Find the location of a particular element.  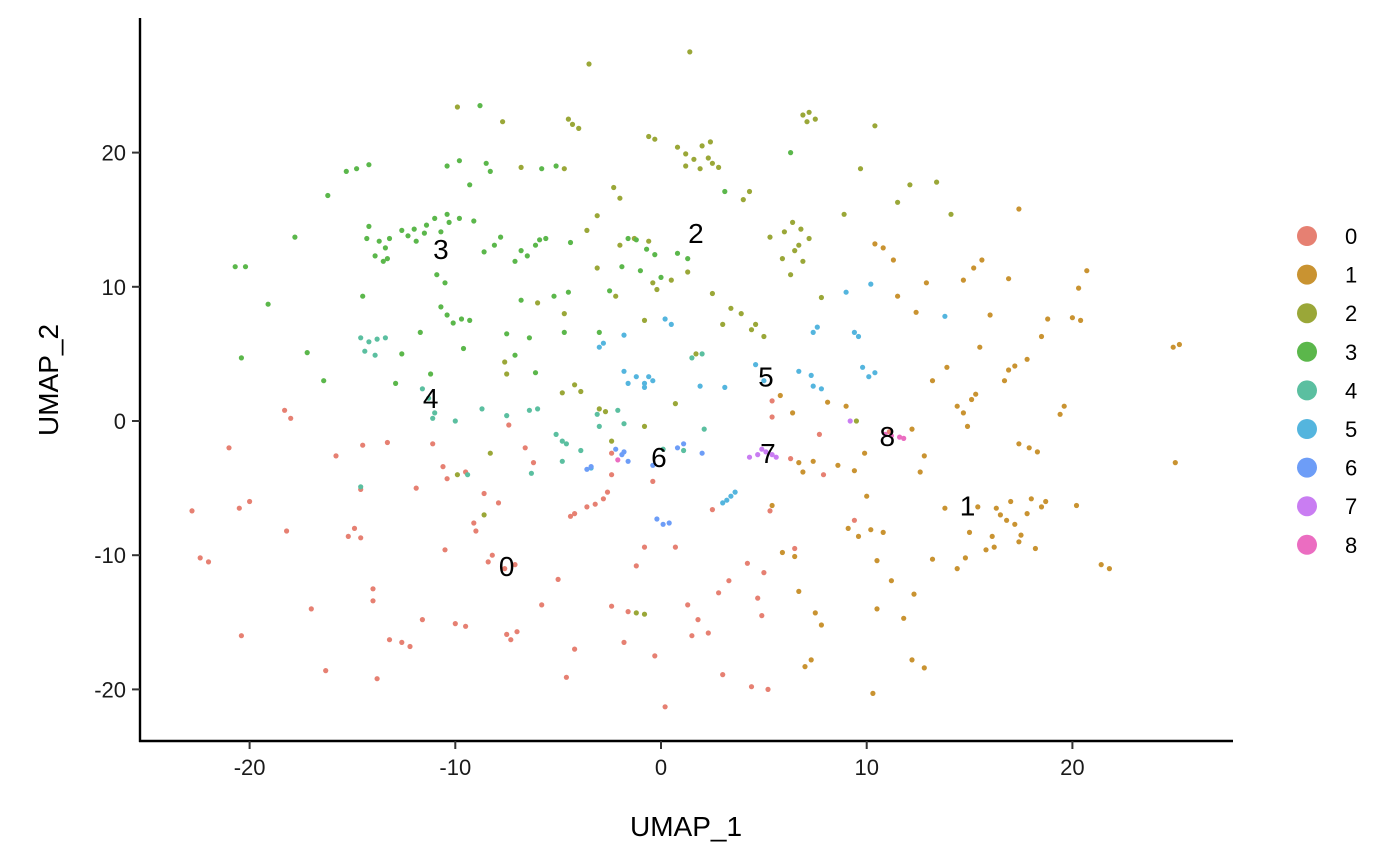

legend-dot-icon is located at coordinates (1307, 544).